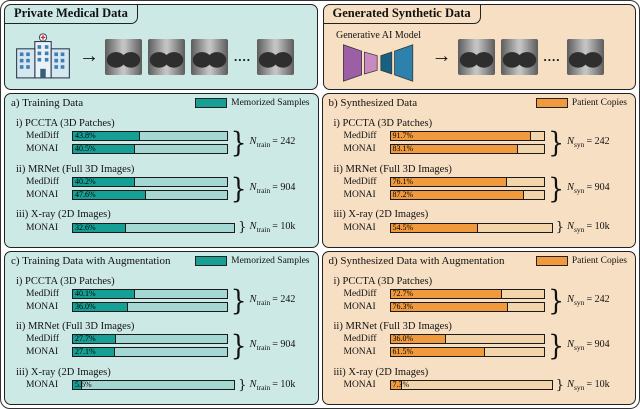  What do you see at coordinates (127, 346) in the screenshot?
I see `bar-rows: MedDiff 27.7% MONAI 27.1%` at bounding box center [127, 346].